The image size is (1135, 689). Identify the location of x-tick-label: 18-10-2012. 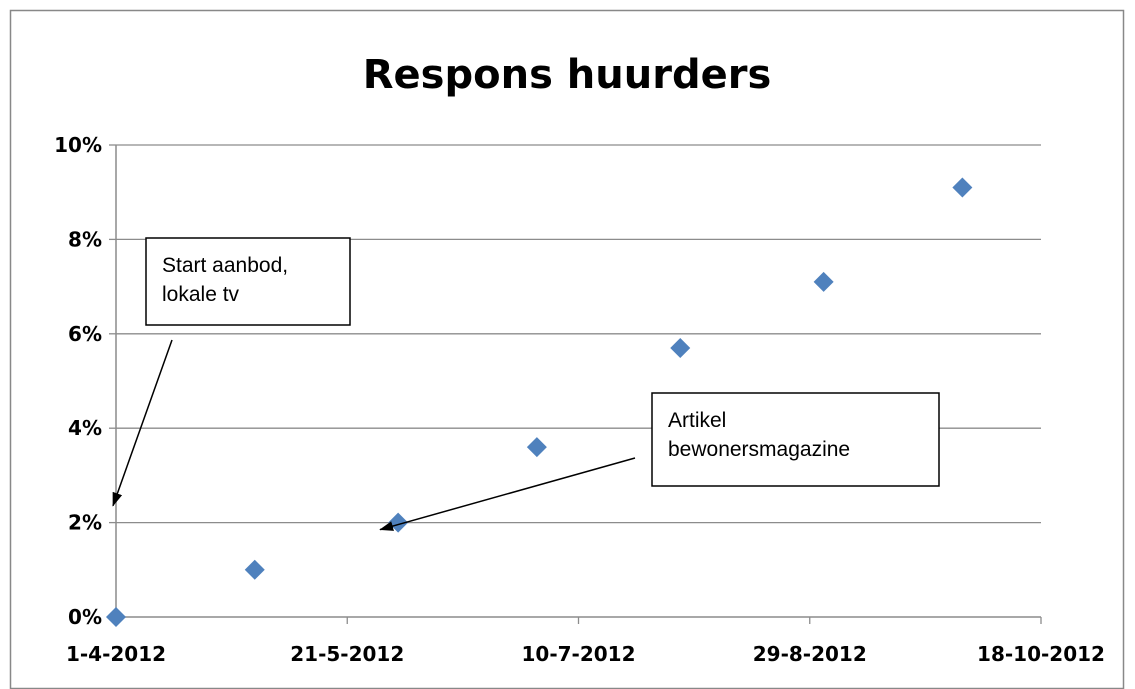
(1041, 654).